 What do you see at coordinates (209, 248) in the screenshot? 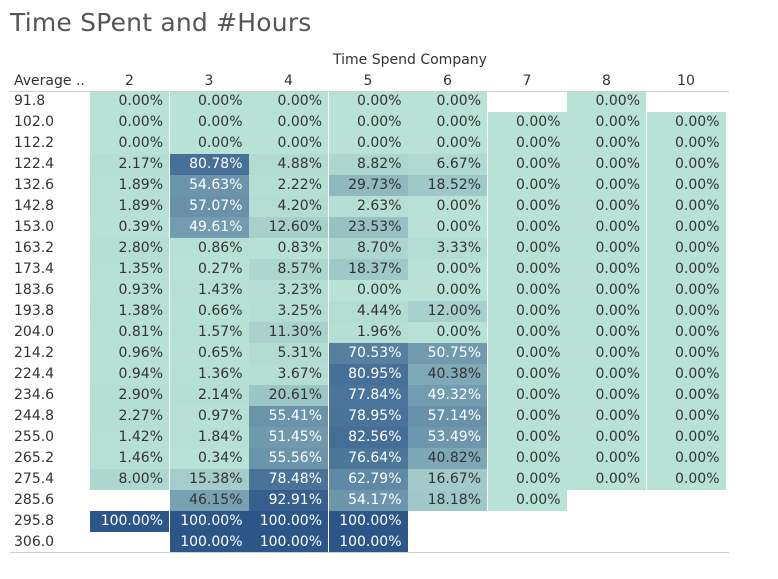
I see `heatmap-cell: 0.86%` at bounding box center [209, 248].